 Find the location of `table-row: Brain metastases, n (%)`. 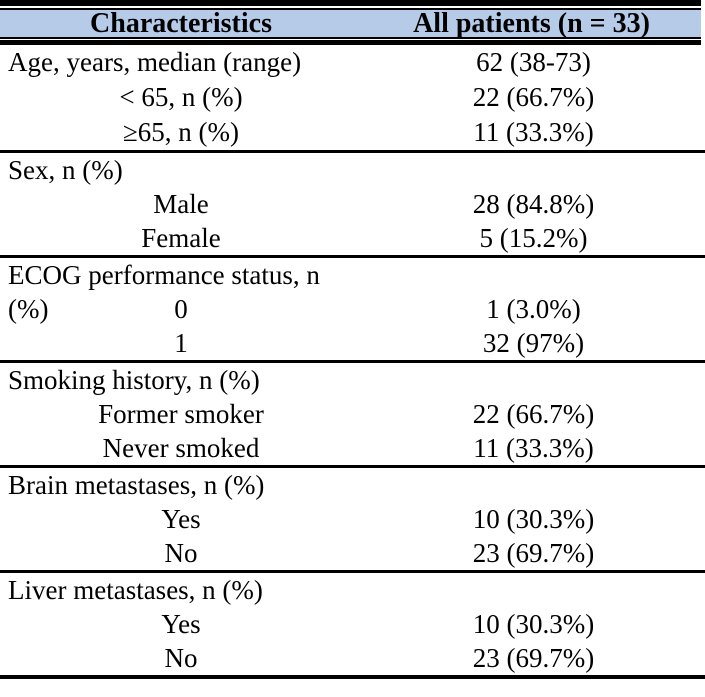

table-row: Brain metastases, n (%) is located at coordinates (352, 485).